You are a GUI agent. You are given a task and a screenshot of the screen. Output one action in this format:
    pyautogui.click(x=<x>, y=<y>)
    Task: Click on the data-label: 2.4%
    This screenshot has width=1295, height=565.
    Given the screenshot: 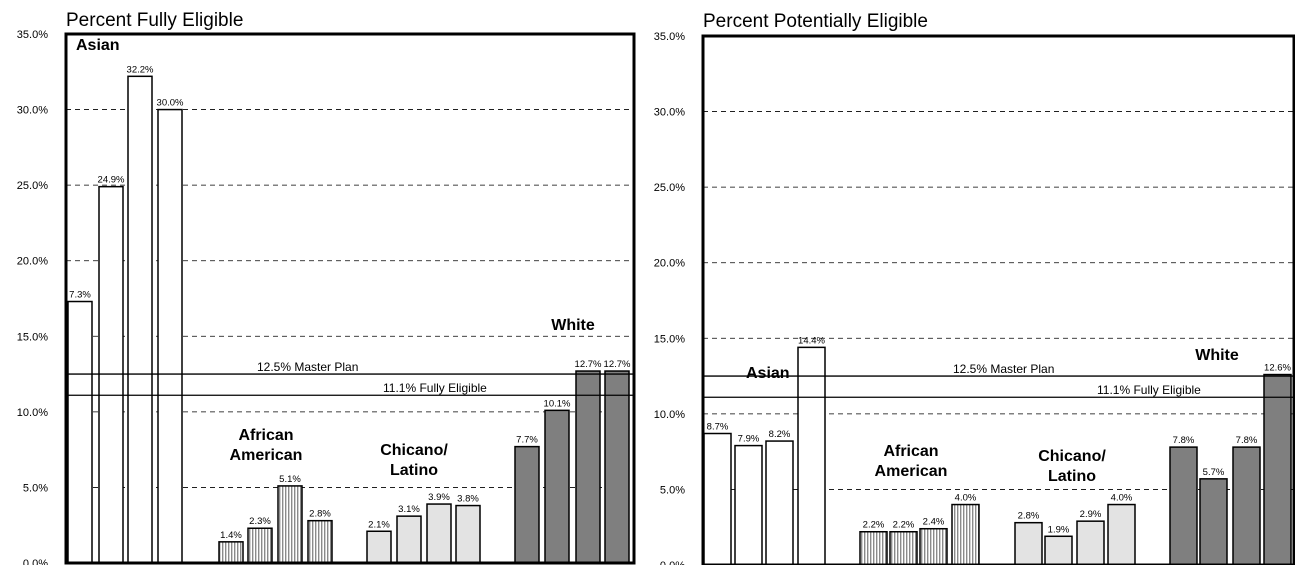 What is the action you would take?
    pyautogui.click(x=934, y=522)
    